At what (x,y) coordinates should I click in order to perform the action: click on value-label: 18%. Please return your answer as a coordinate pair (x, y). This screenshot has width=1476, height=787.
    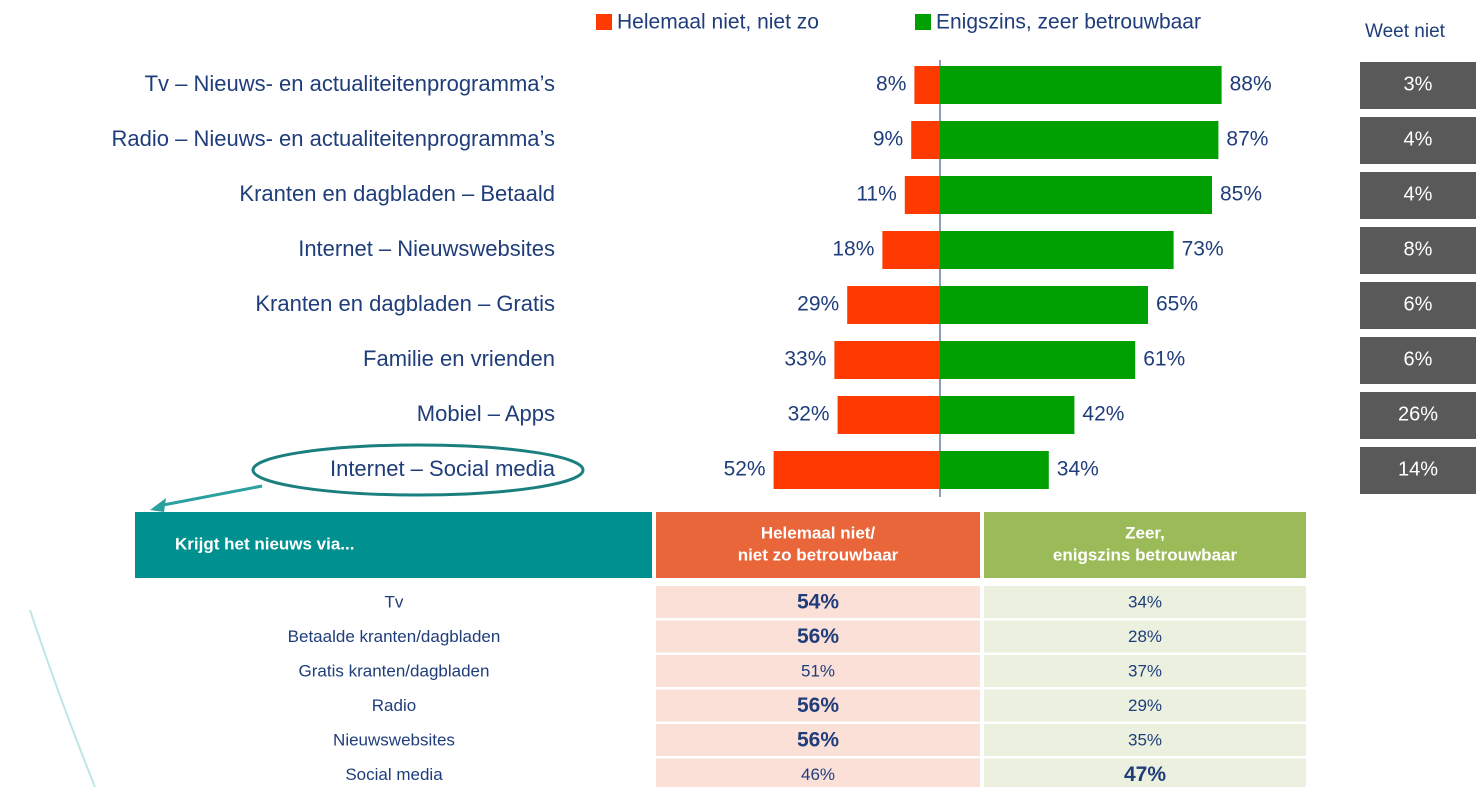
    Looking at the image, I should click on (853, 249).